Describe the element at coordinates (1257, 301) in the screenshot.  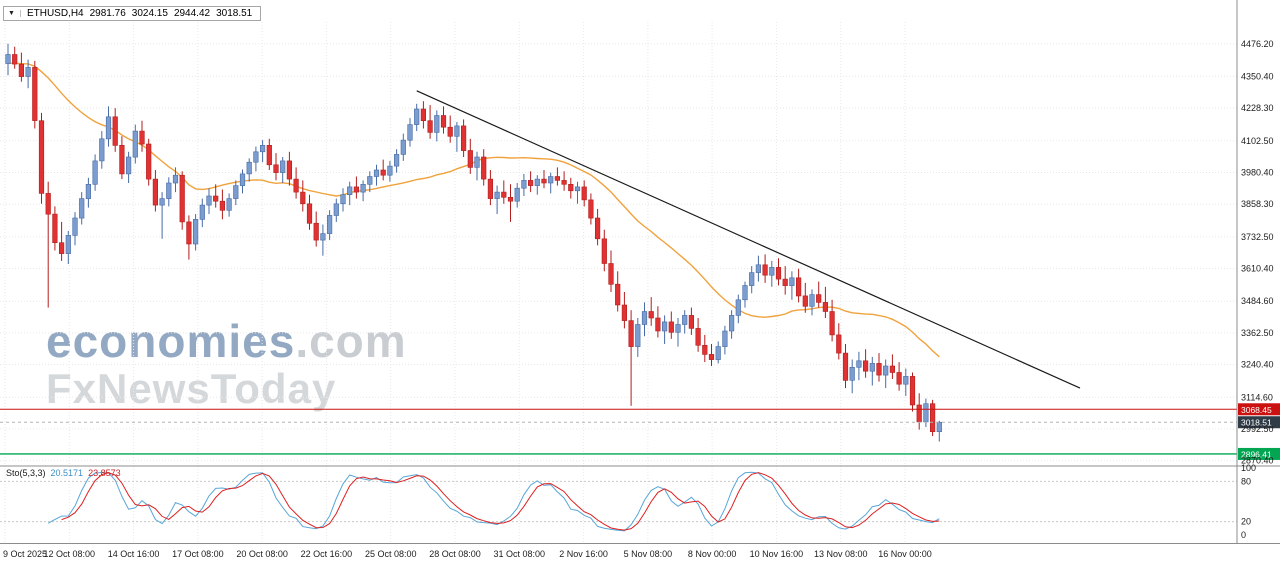
I see `price-tick-label: 3484.60` at that location.